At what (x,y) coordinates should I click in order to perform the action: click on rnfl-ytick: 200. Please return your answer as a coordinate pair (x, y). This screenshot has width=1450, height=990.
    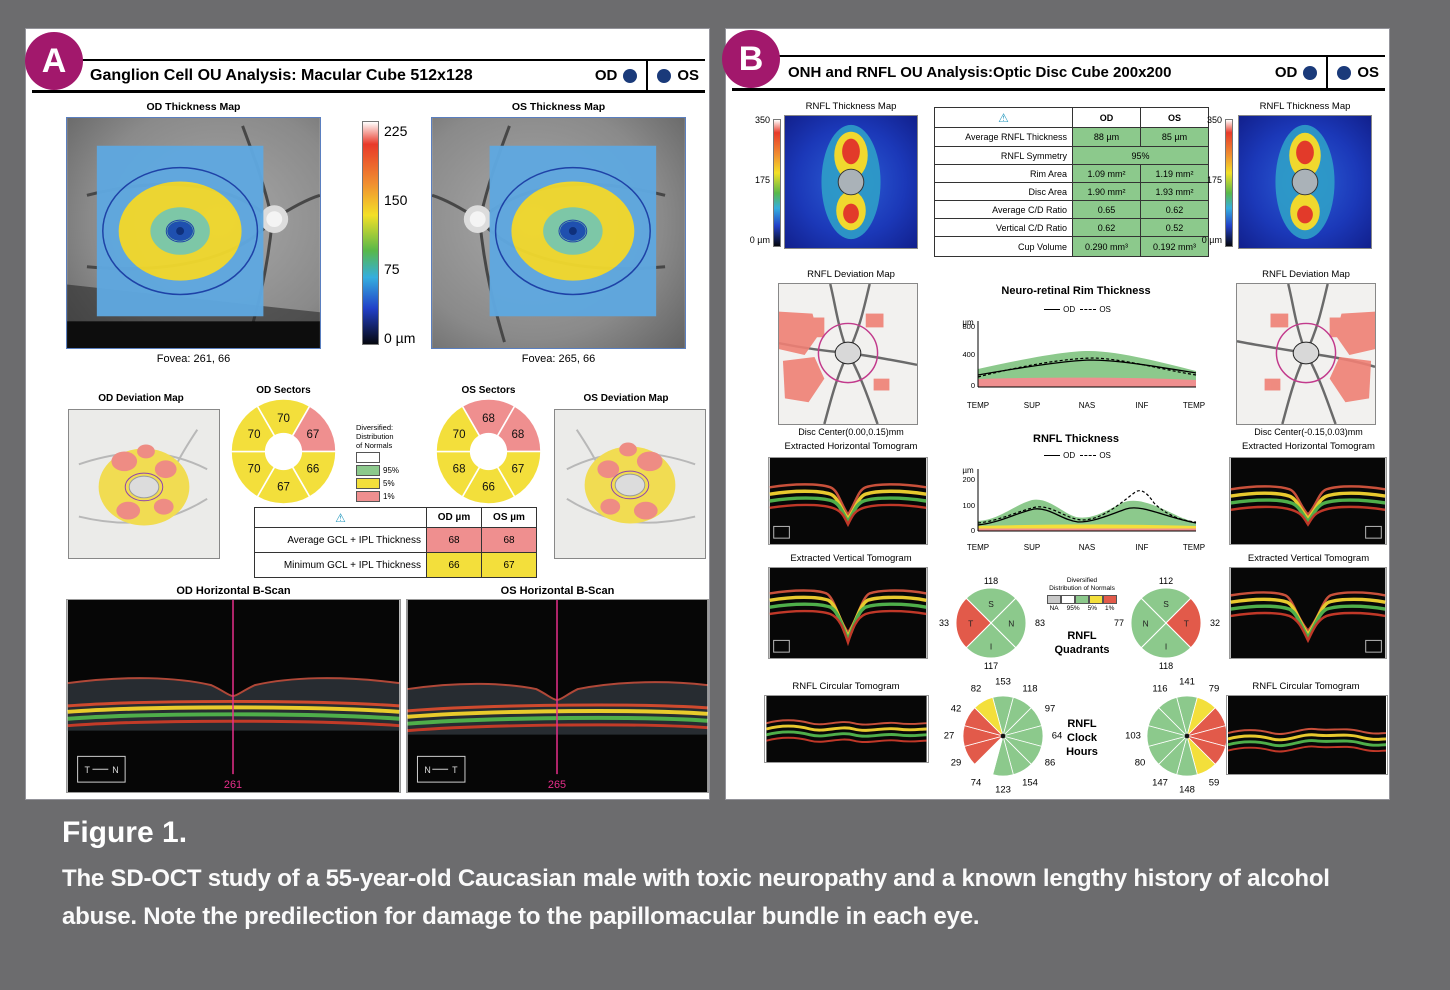
    Looking at the image, I should click on (968, 479).